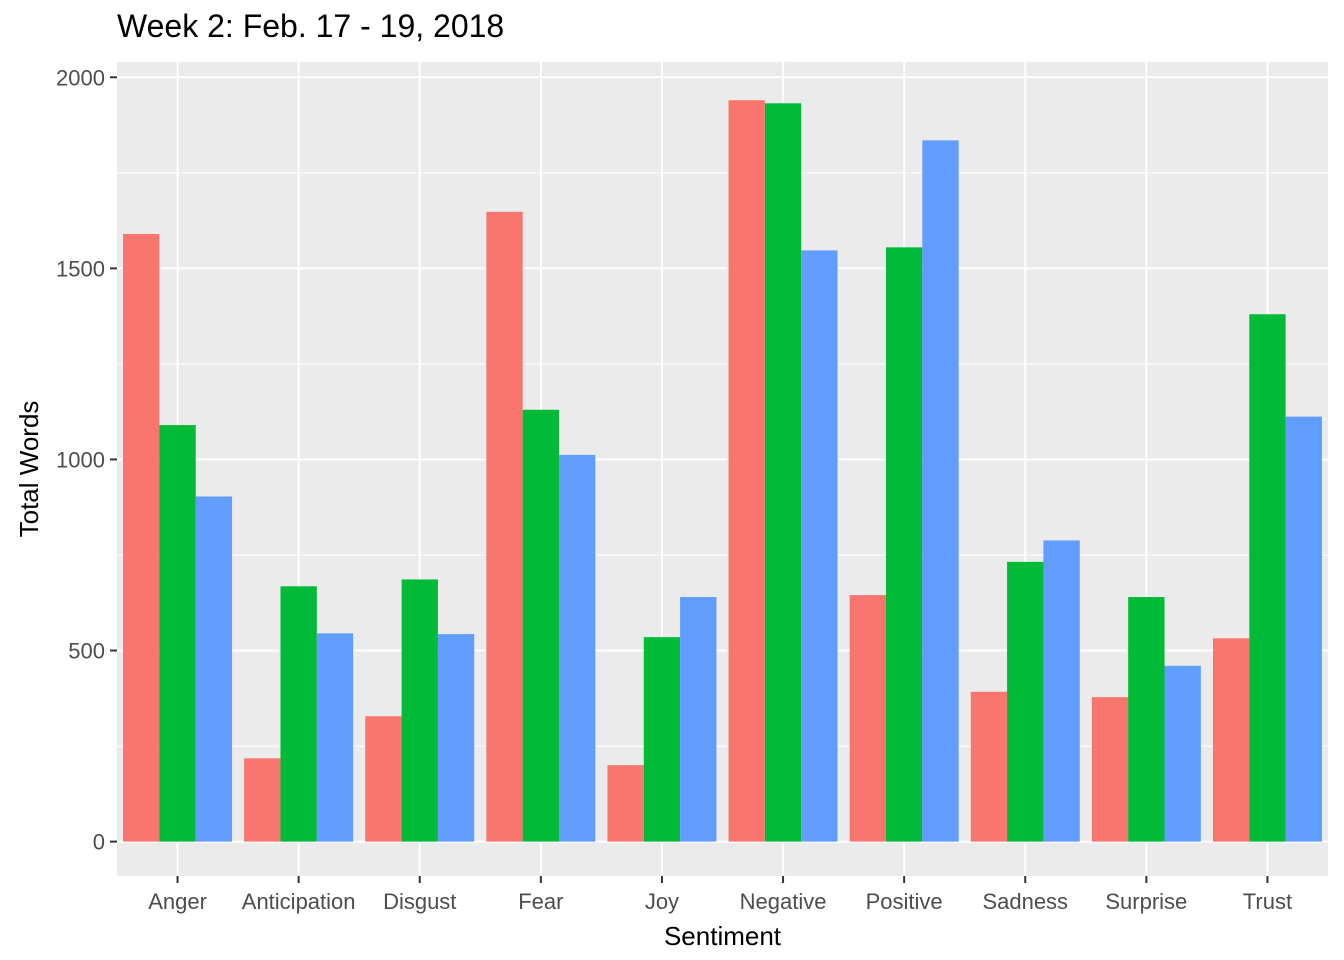 Image resolution: width=1344 pixels, height=960 pixels. I want to click on y-tick-label: 1000, so click(80, 459).